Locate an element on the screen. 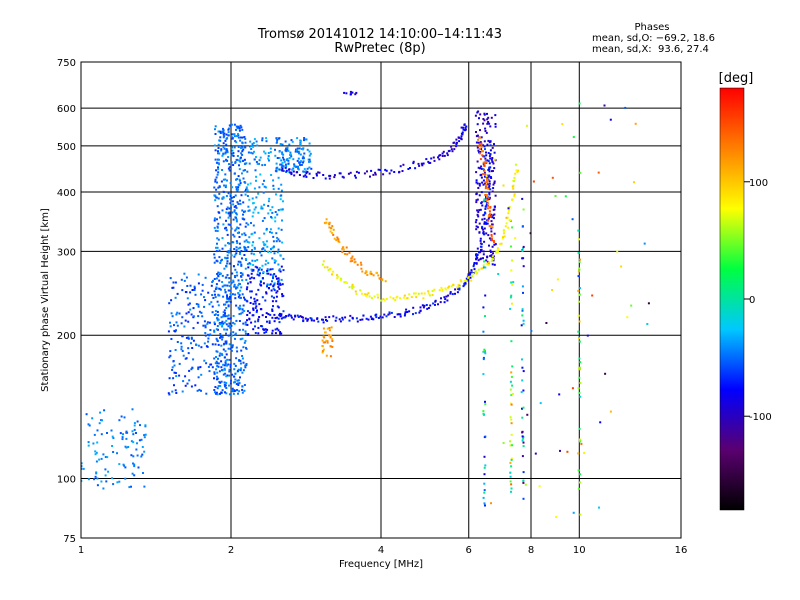  x-tick-label: 4 is located at coordinates (381, 550).